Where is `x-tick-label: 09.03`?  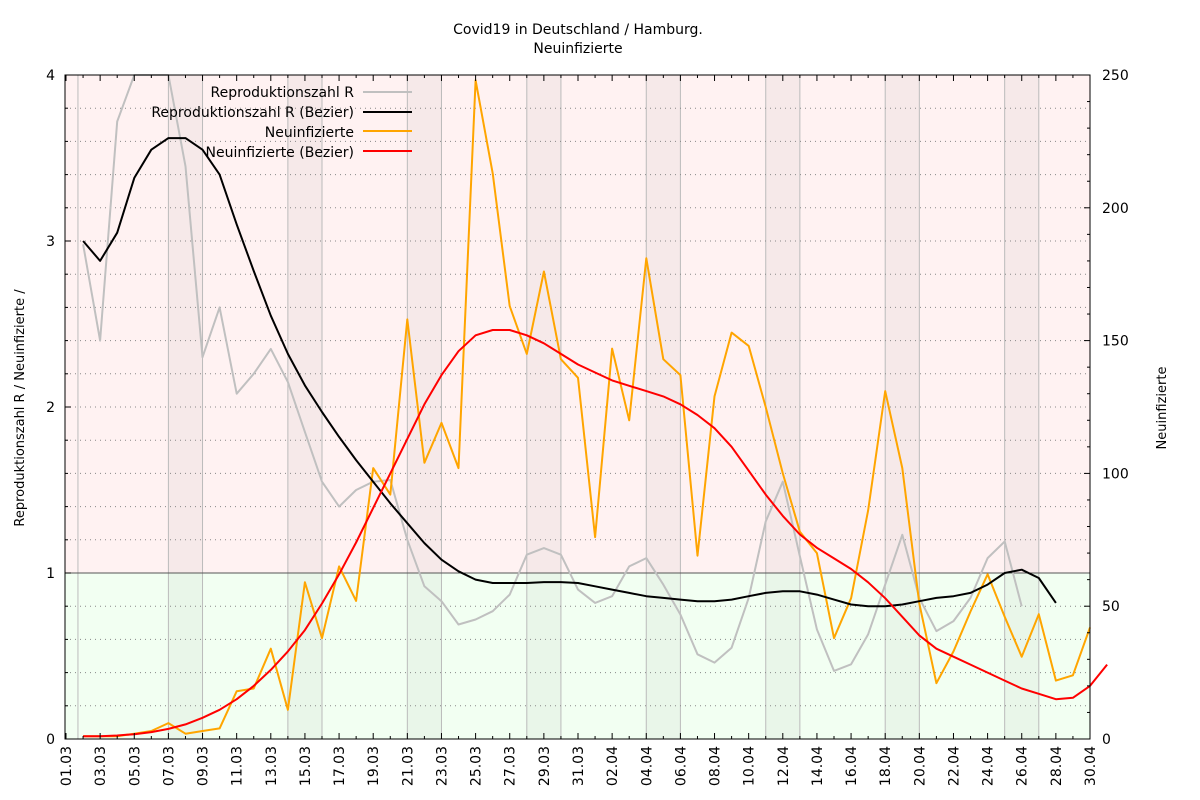
x-tick-label: 09.03 is located at coordinates (204, 766).